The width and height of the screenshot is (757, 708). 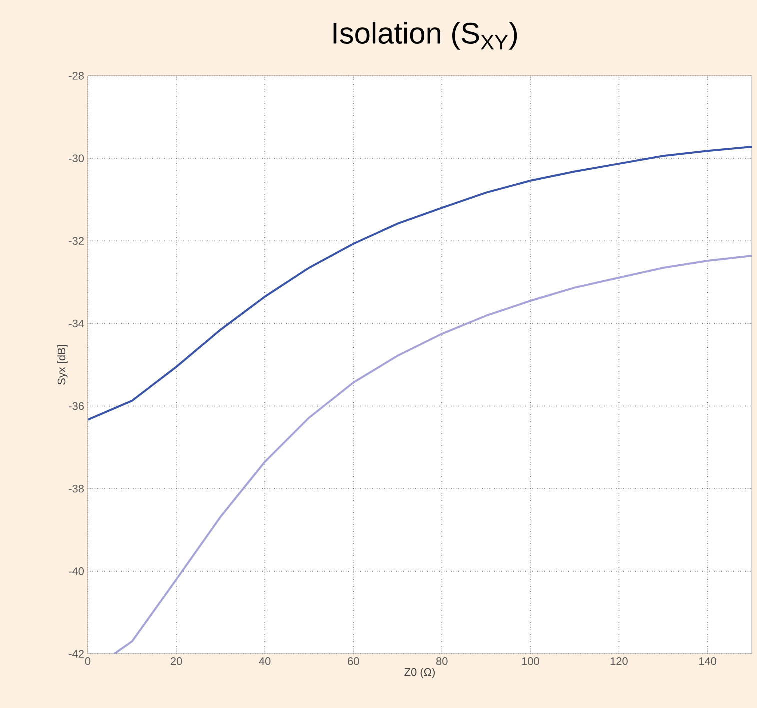 I want to click on y-tick-label: -40, so click(x=76, y=572).